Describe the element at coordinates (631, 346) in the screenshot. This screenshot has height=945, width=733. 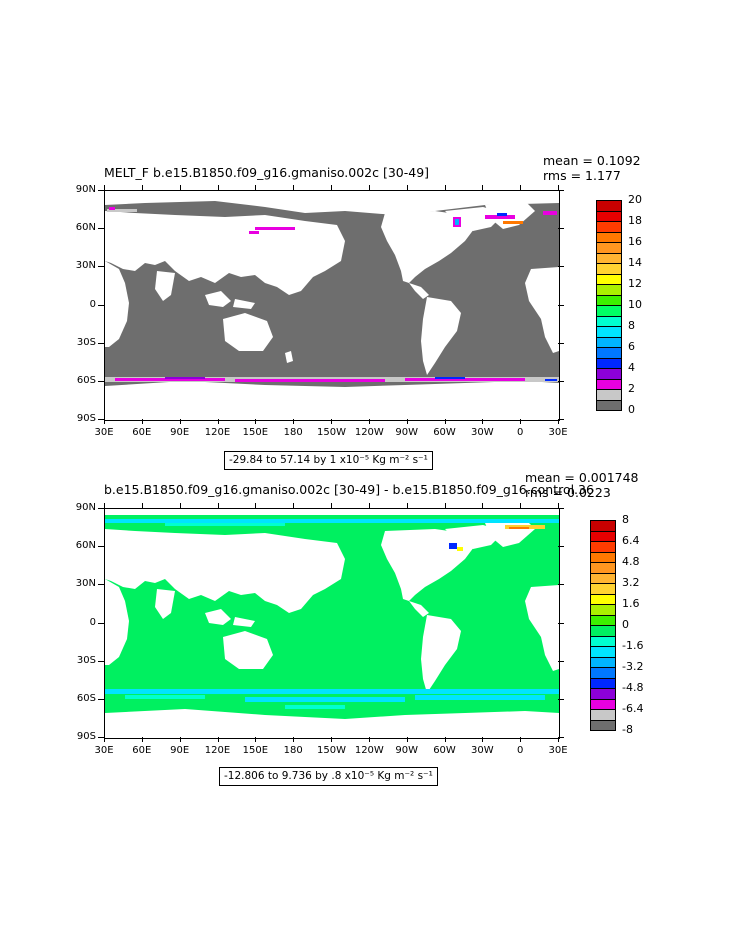
I see `colorbar-label: 6` at that location.